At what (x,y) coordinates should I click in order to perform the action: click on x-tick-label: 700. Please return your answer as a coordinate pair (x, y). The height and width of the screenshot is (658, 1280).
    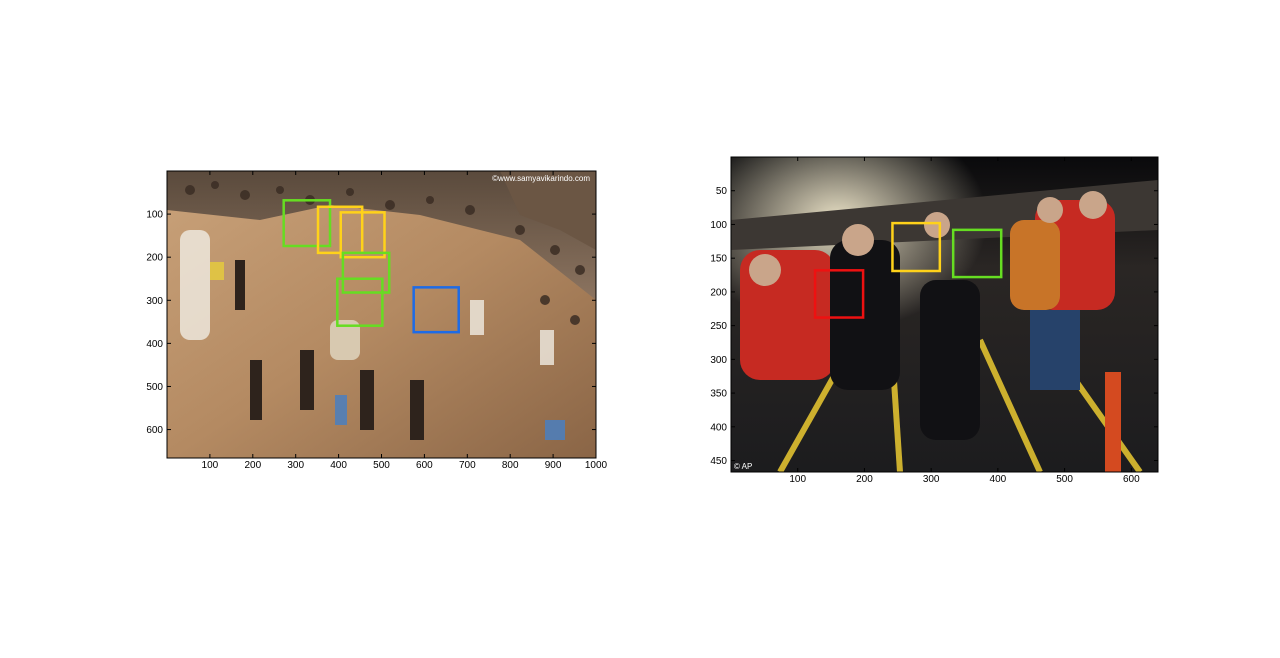
    Looking at the image, I should click on (467, 465).